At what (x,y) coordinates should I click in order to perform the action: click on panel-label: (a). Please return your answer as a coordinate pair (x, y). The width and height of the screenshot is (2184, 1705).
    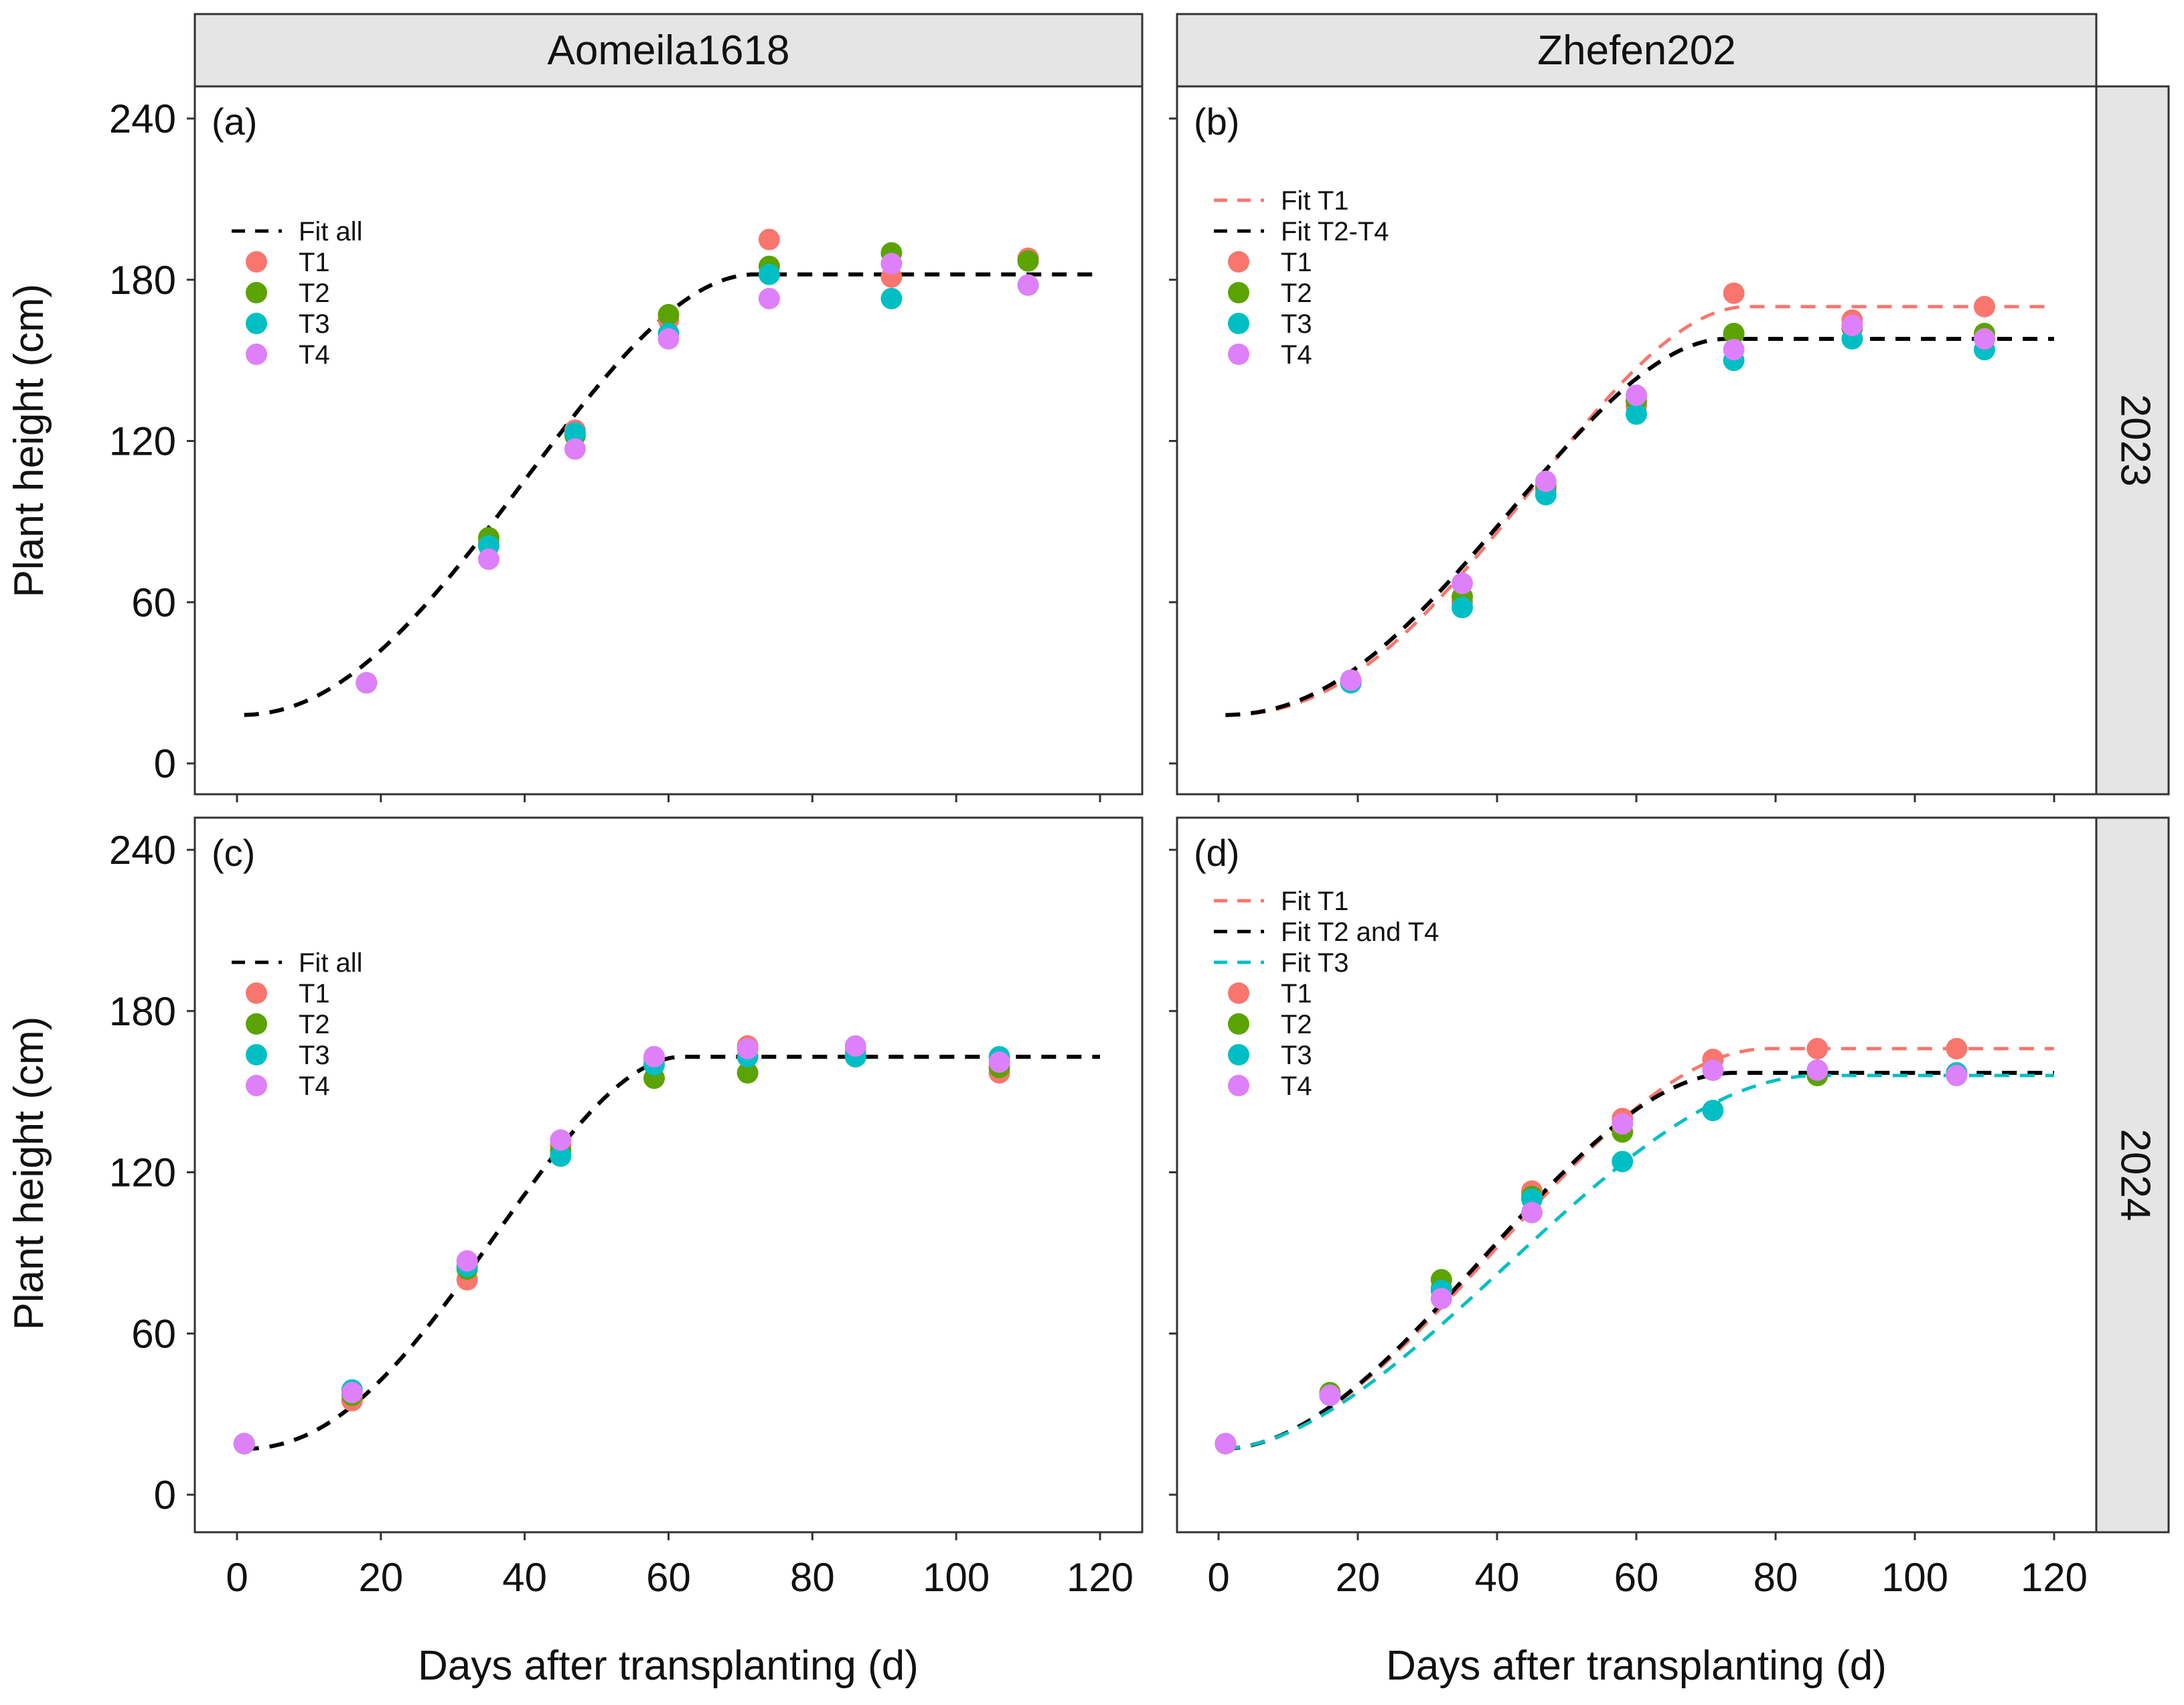
    Looking at the image, I should click on (234, 121).